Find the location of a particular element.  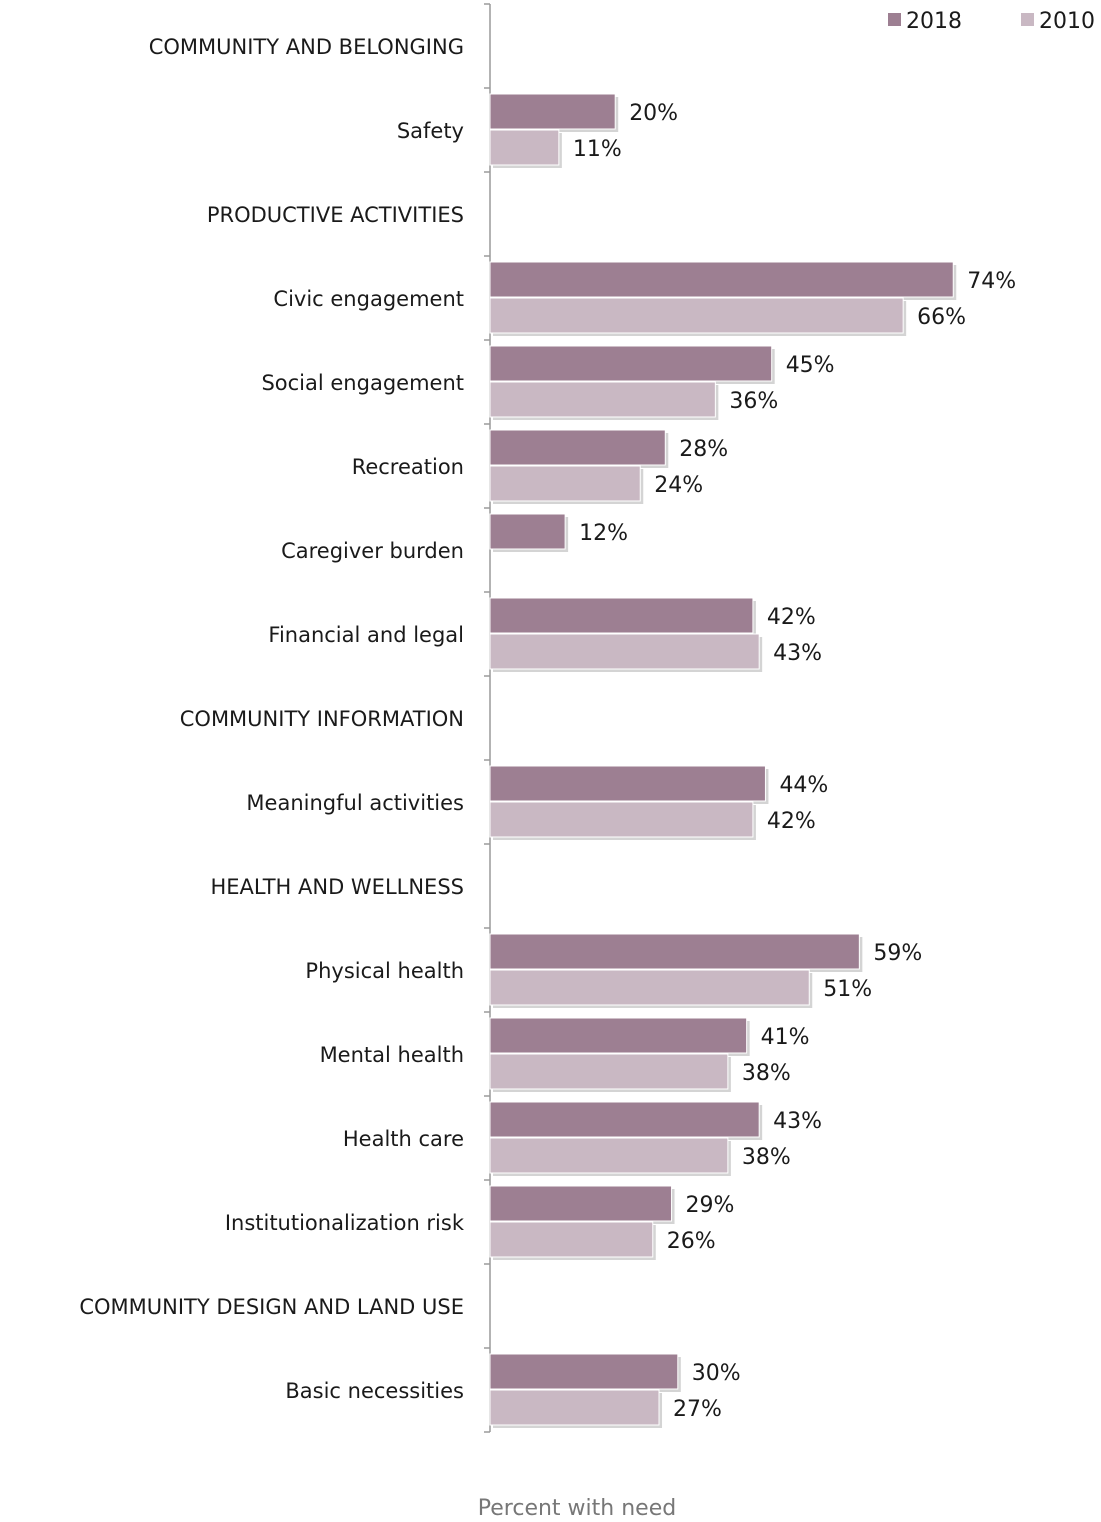

bar-financial-and-legal-2010 is located at coordinates (624, 651).